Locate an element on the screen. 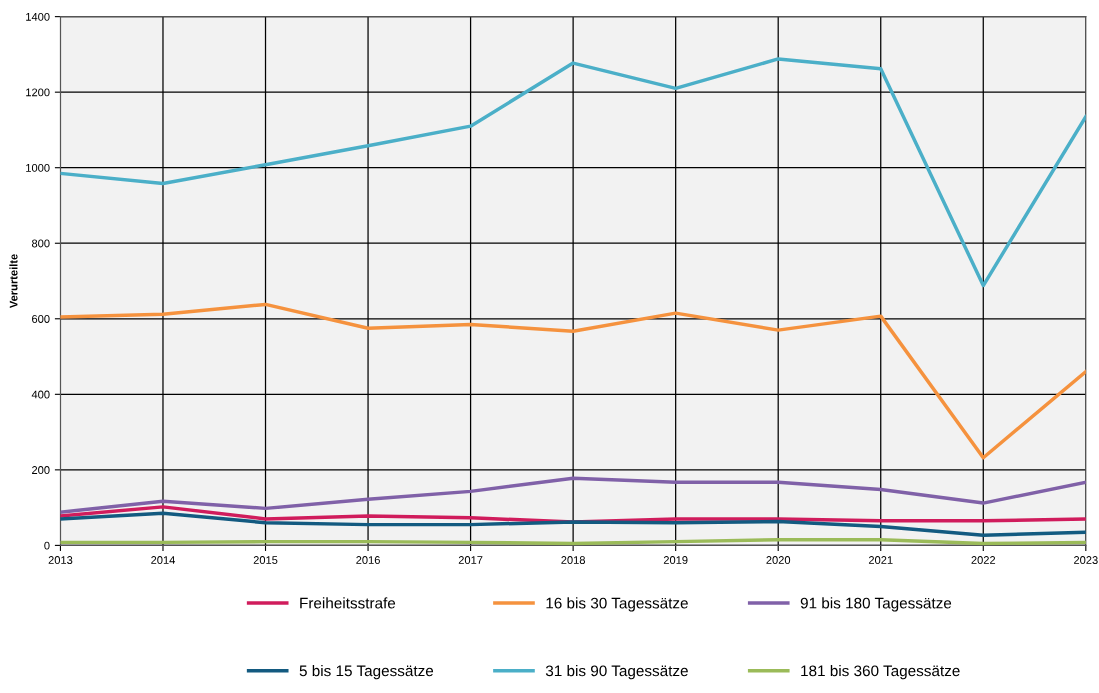  y-tick-label: 1000 is located at coordinates (38, 167).